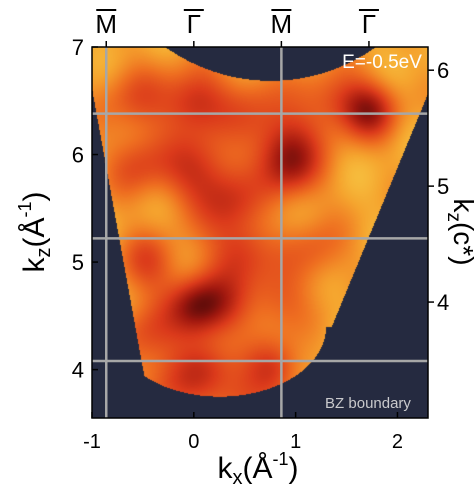 The image size is (476, 488). I want to click on x-axis-label-sup: -1, so click(280, 459).